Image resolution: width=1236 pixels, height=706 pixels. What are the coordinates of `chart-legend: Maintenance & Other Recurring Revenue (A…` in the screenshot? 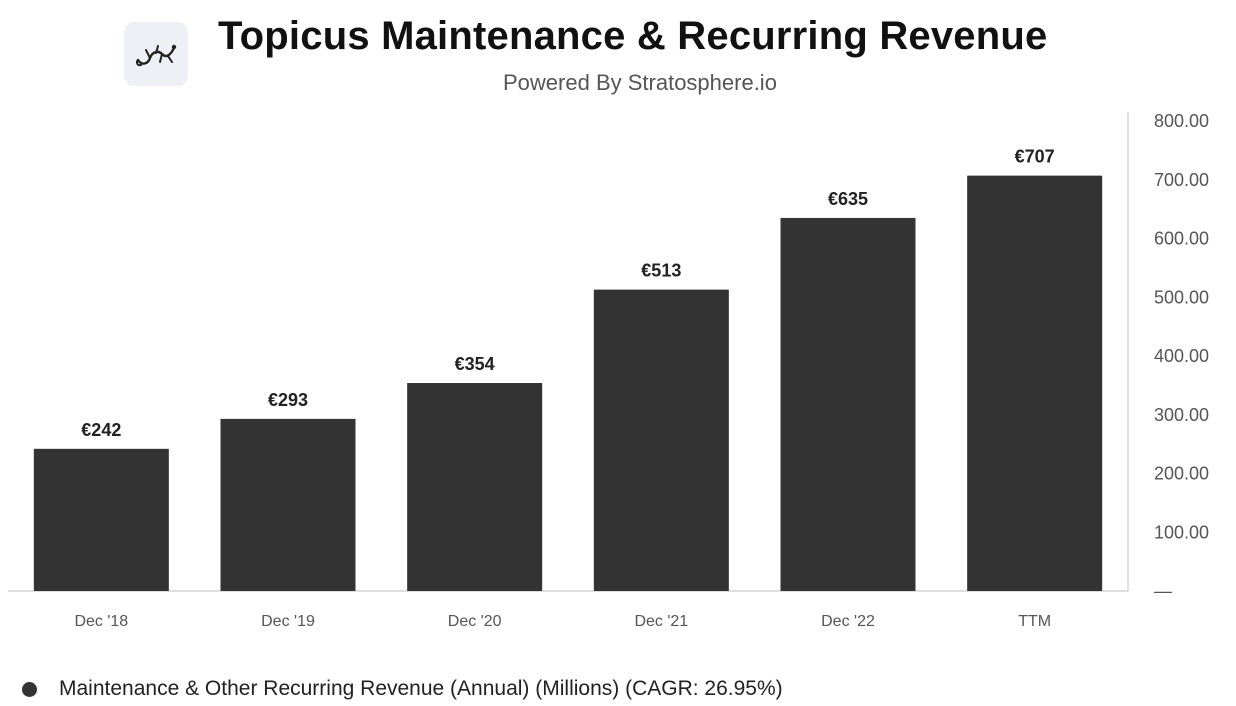 It's located at (402, 689).